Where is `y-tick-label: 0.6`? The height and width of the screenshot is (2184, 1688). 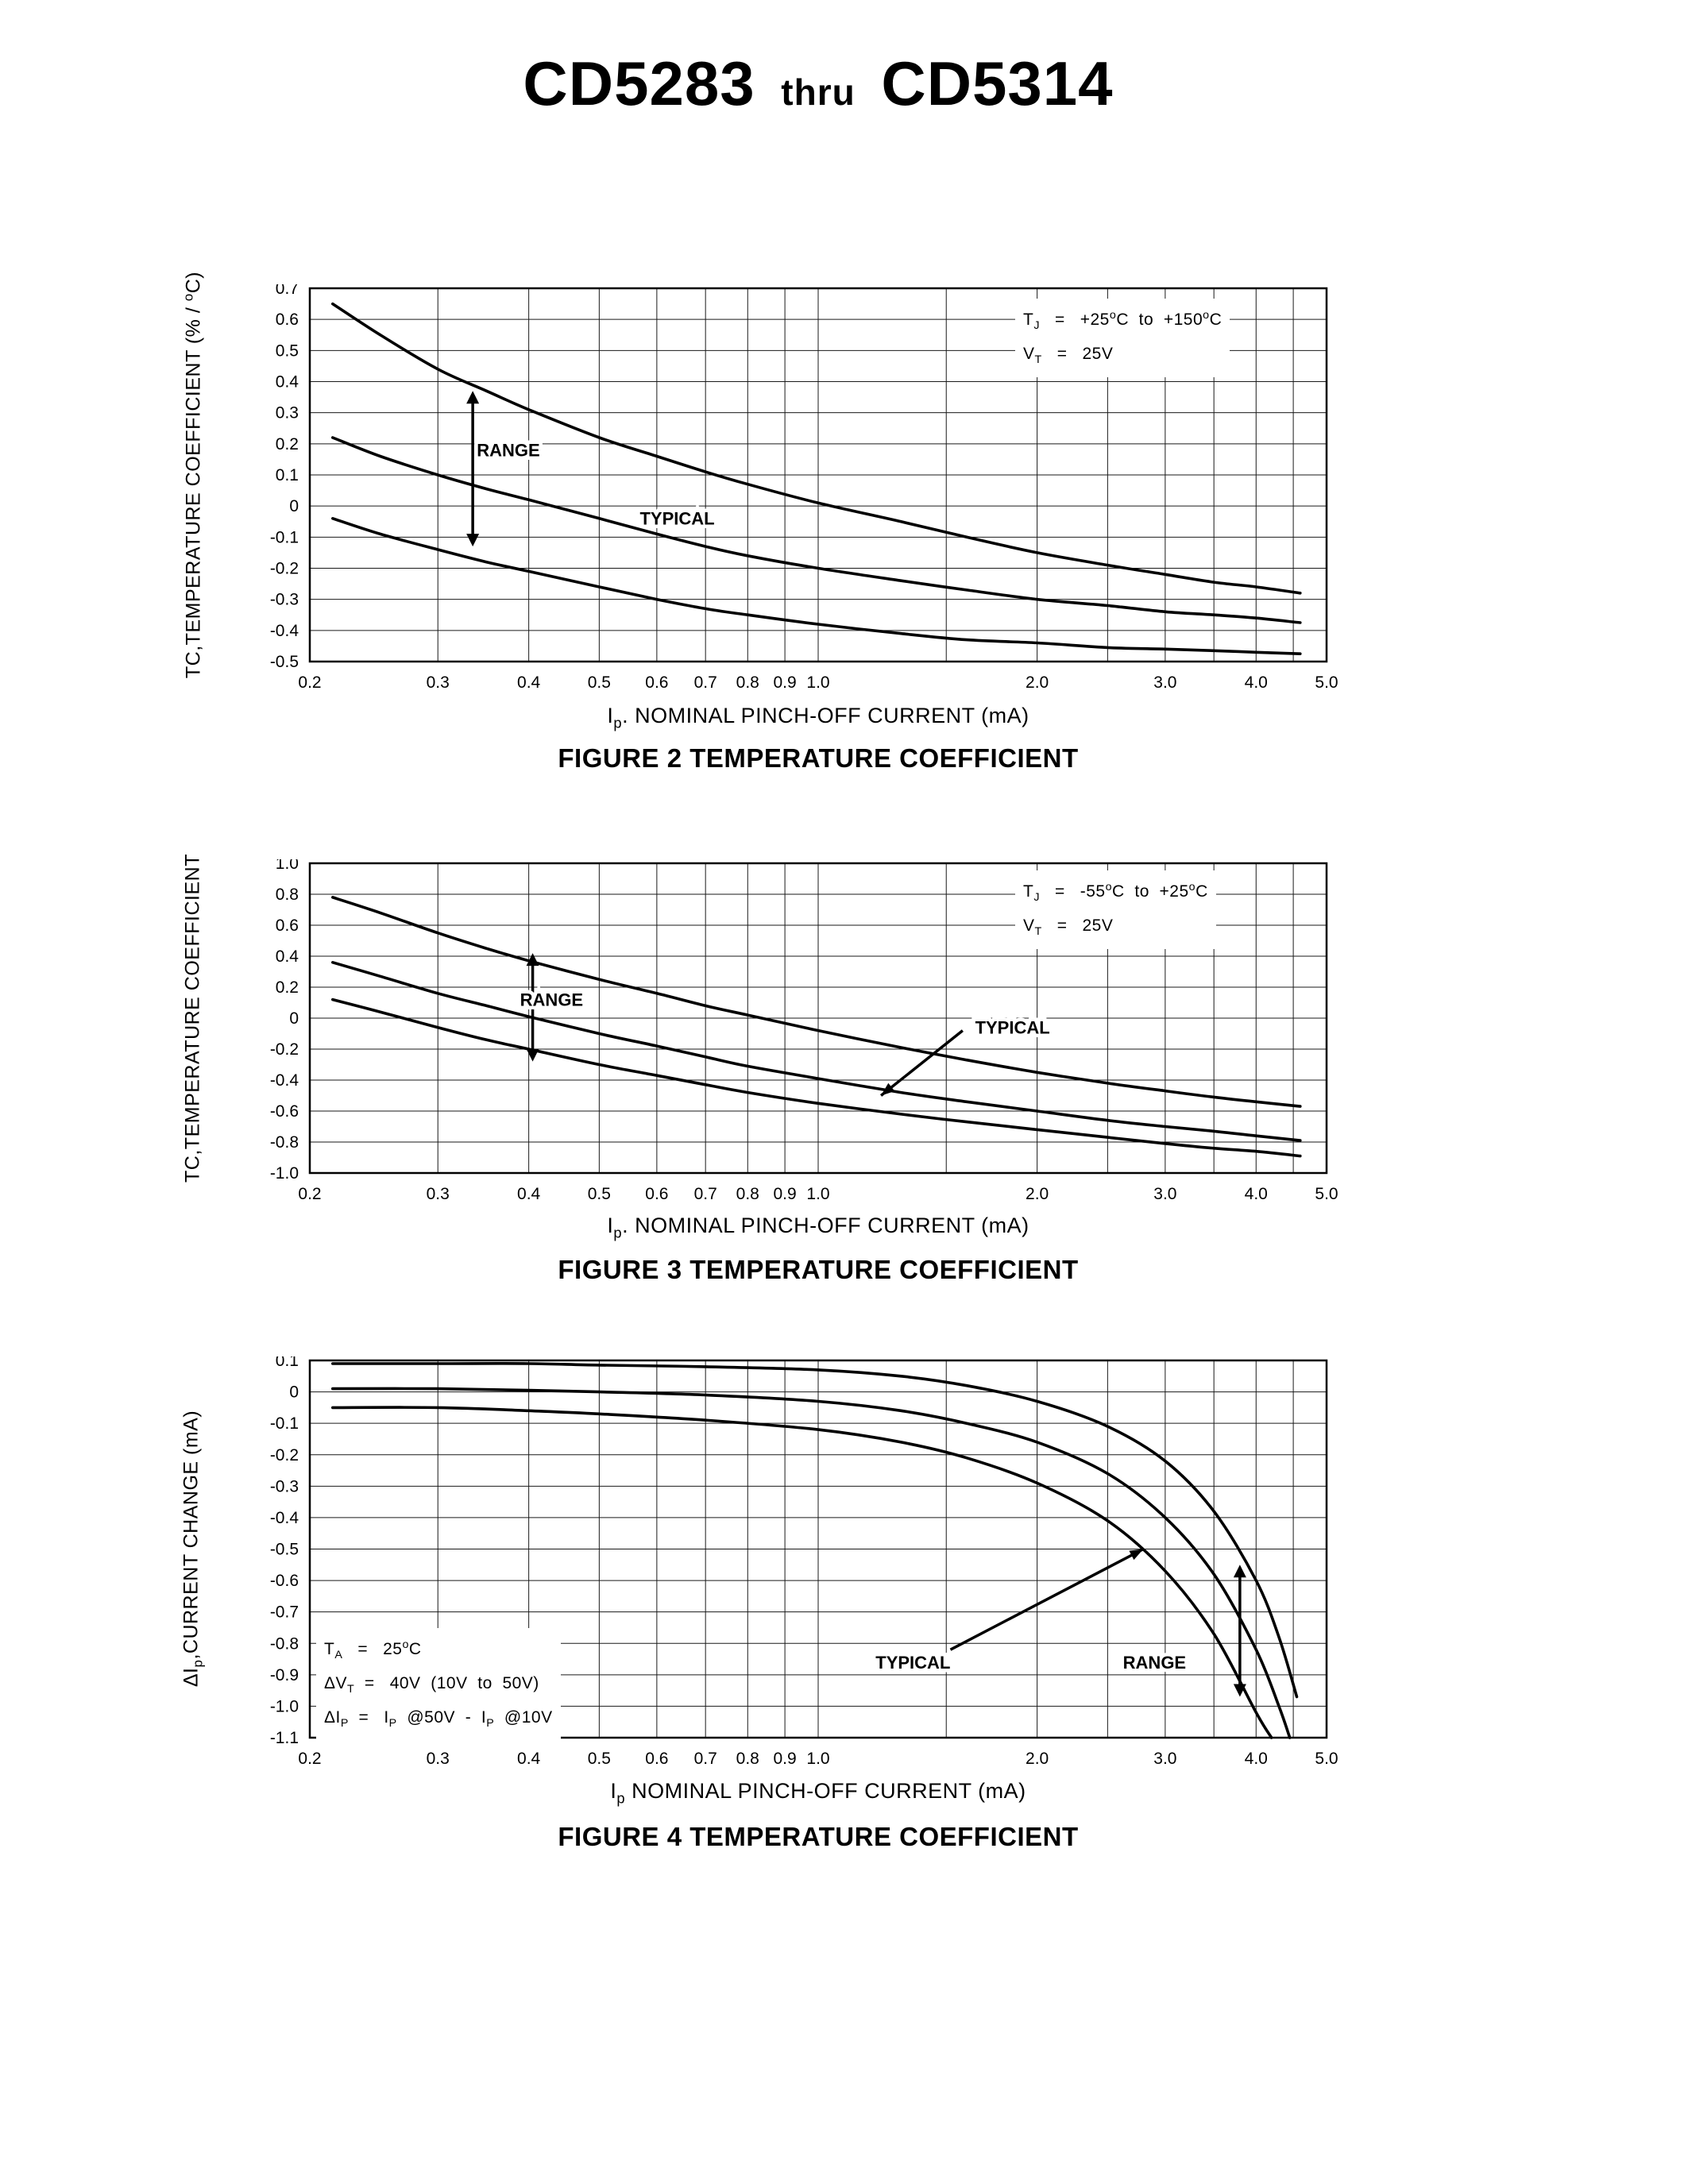
y-tick-label: 0.6 is located at coordinates (288, 320).